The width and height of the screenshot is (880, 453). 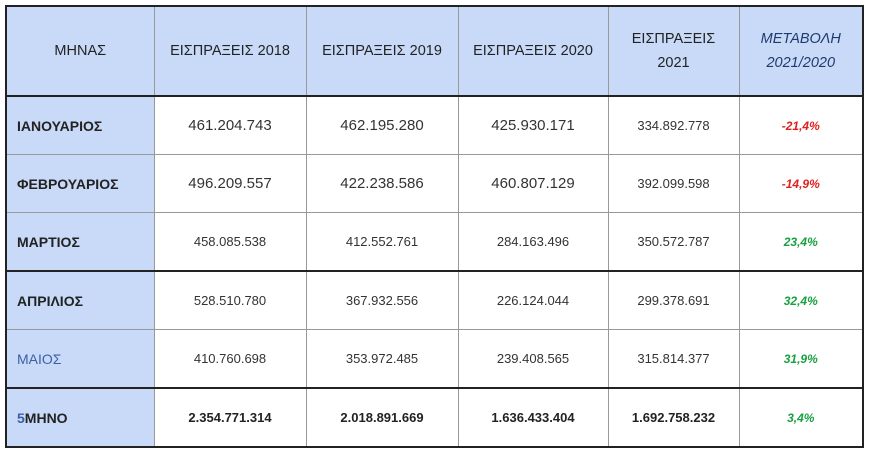 I want to click on cell-text: 1.692.758.232, so click(x=673, y=417).